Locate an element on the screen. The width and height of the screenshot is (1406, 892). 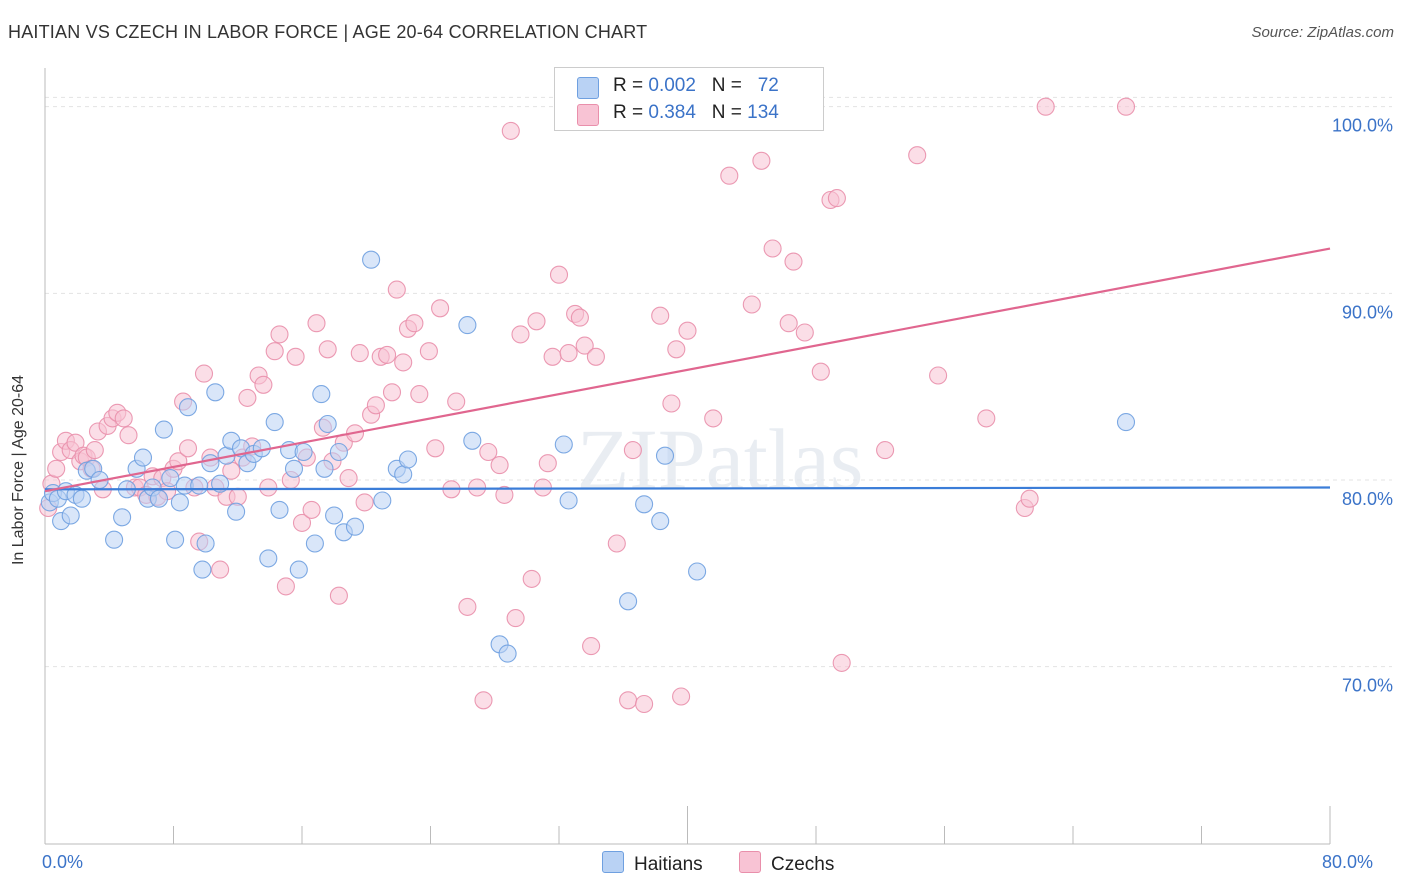
haitians-swatch is located at coordinates (588, 88).